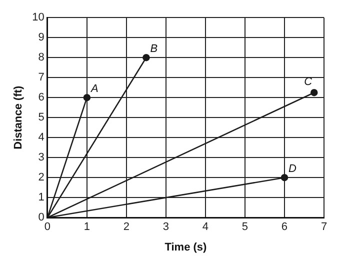  I want to click on series-label: D, so click(292, 169).